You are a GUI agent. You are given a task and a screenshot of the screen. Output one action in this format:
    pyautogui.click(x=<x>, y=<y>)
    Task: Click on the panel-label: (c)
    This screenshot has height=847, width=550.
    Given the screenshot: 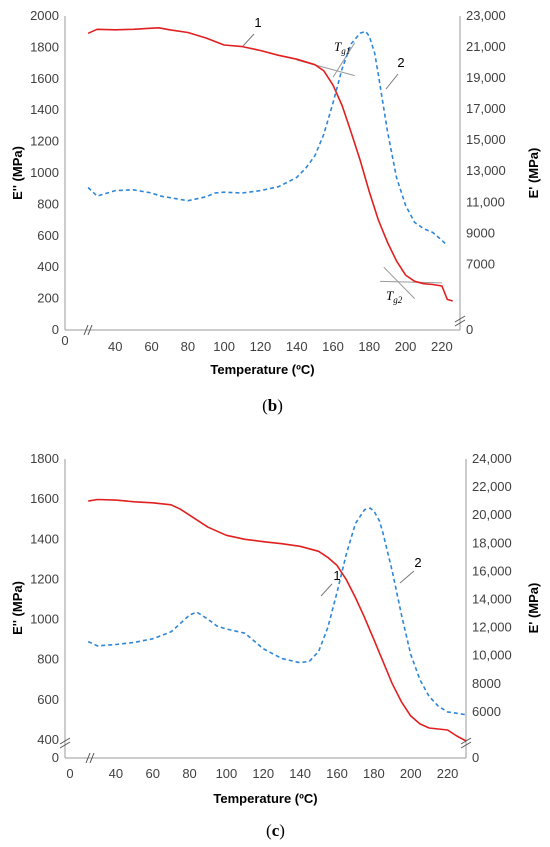 What is the action you would take?
    pyautogui.click(x=275, y=830)
    